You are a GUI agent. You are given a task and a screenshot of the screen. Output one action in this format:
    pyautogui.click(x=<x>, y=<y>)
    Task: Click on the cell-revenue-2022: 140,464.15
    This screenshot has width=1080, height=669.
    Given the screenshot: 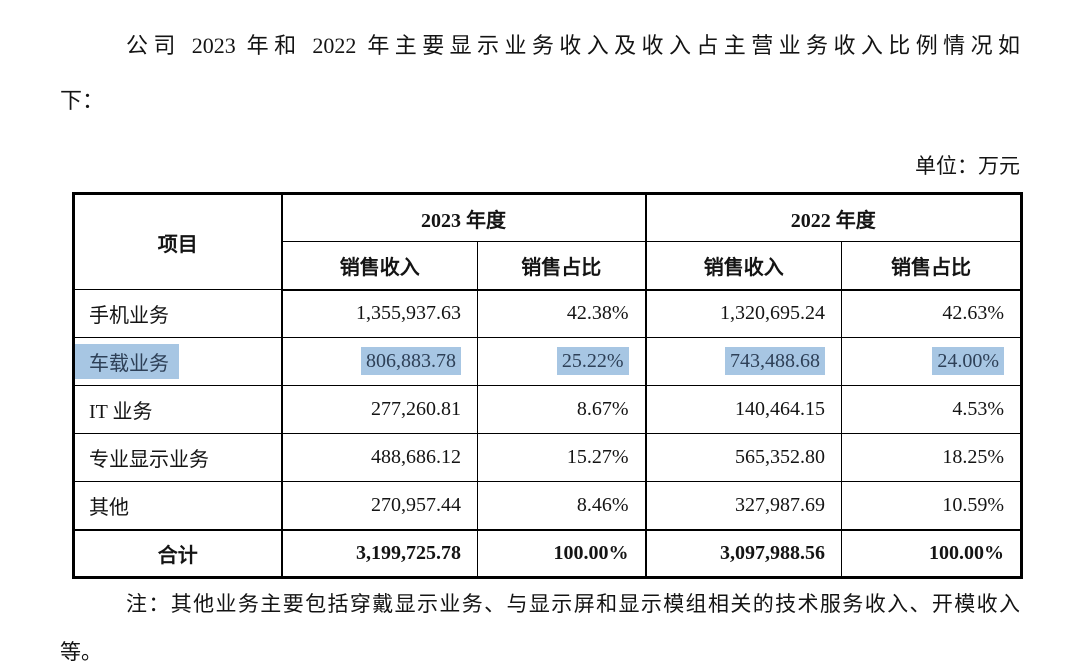 What is the action you would take?
    pyautogui.click(x=743, y=409)
    